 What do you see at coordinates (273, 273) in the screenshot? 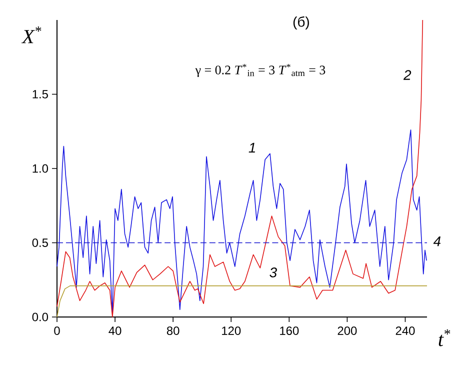
I see `series-label: 3` at bounding box center [273, 273].